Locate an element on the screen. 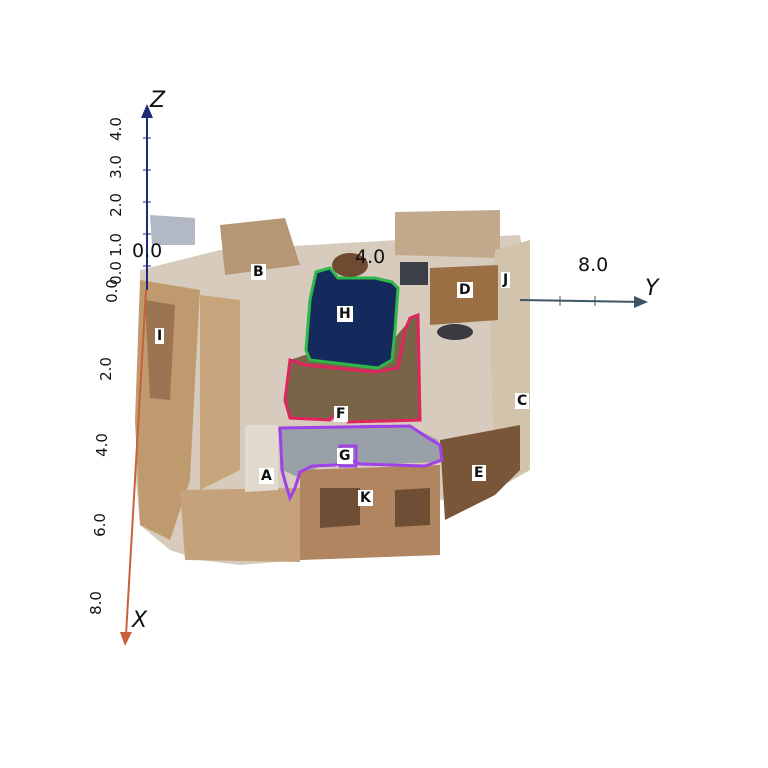  z-tick-2: 2.0 is located at coordinates (115, 205).